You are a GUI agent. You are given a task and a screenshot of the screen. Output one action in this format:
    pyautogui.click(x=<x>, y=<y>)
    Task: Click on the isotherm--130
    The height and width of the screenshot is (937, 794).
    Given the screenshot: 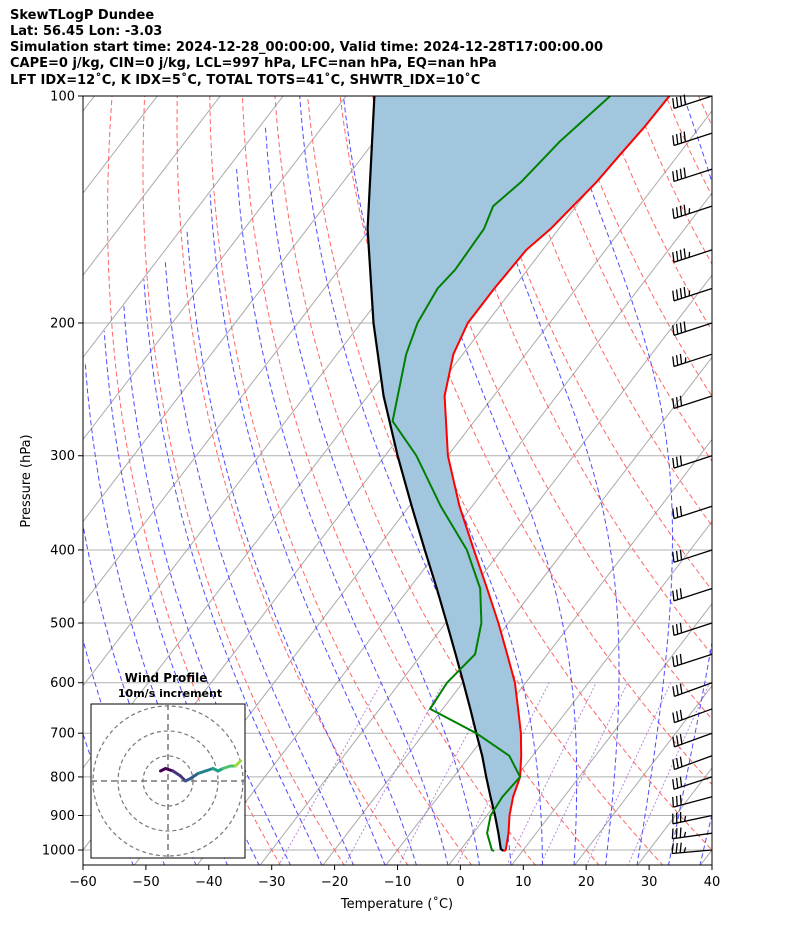 What is the action you would take?
    pyautogui.click(x=152, y=186)
    